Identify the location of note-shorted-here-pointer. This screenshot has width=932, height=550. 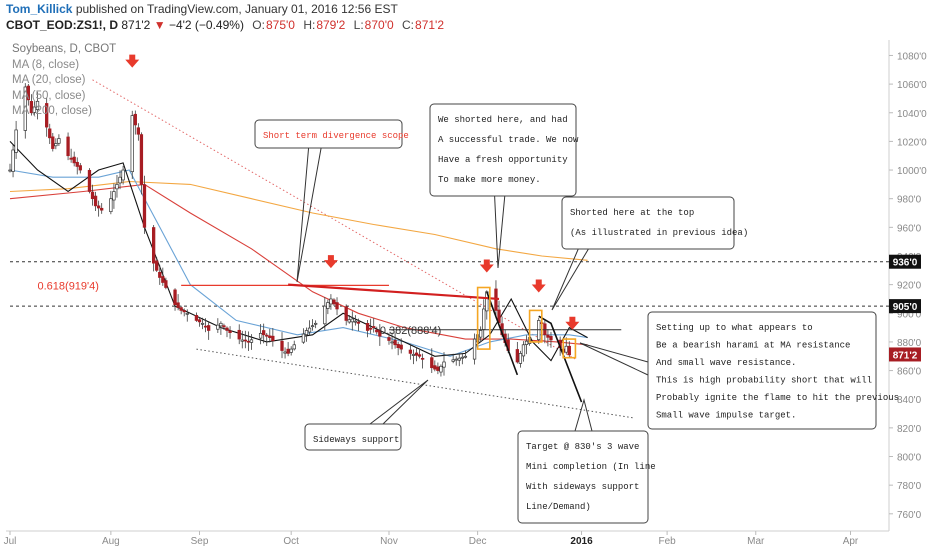
(500, 225).